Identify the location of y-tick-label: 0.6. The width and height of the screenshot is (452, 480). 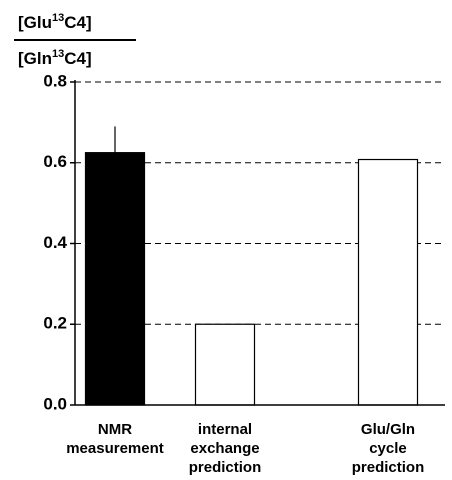
(55, 161).